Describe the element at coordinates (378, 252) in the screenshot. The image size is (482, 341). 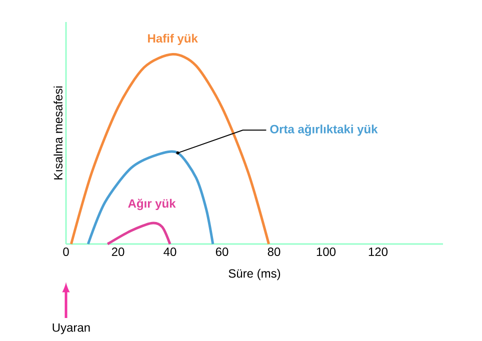
I see `x-tick-label: 120` at that location.